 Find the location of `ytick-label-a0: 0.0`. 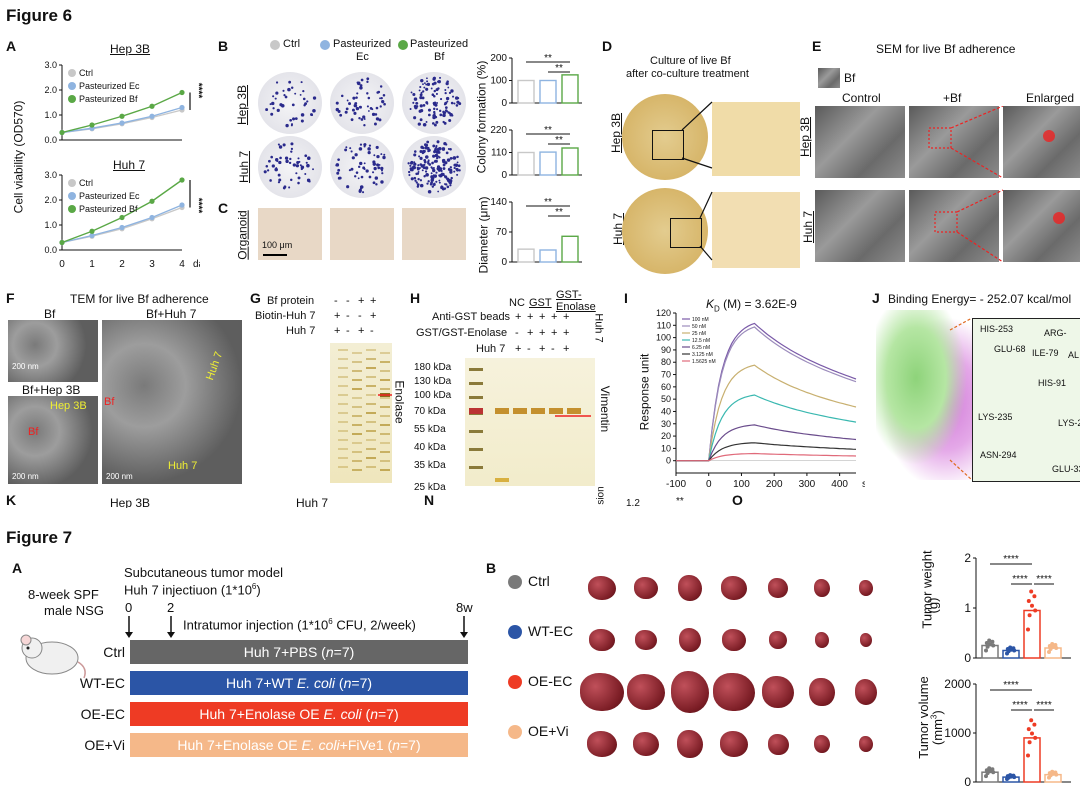

ytick-label-a0: 0.0 is located at coordinates (50, 140).